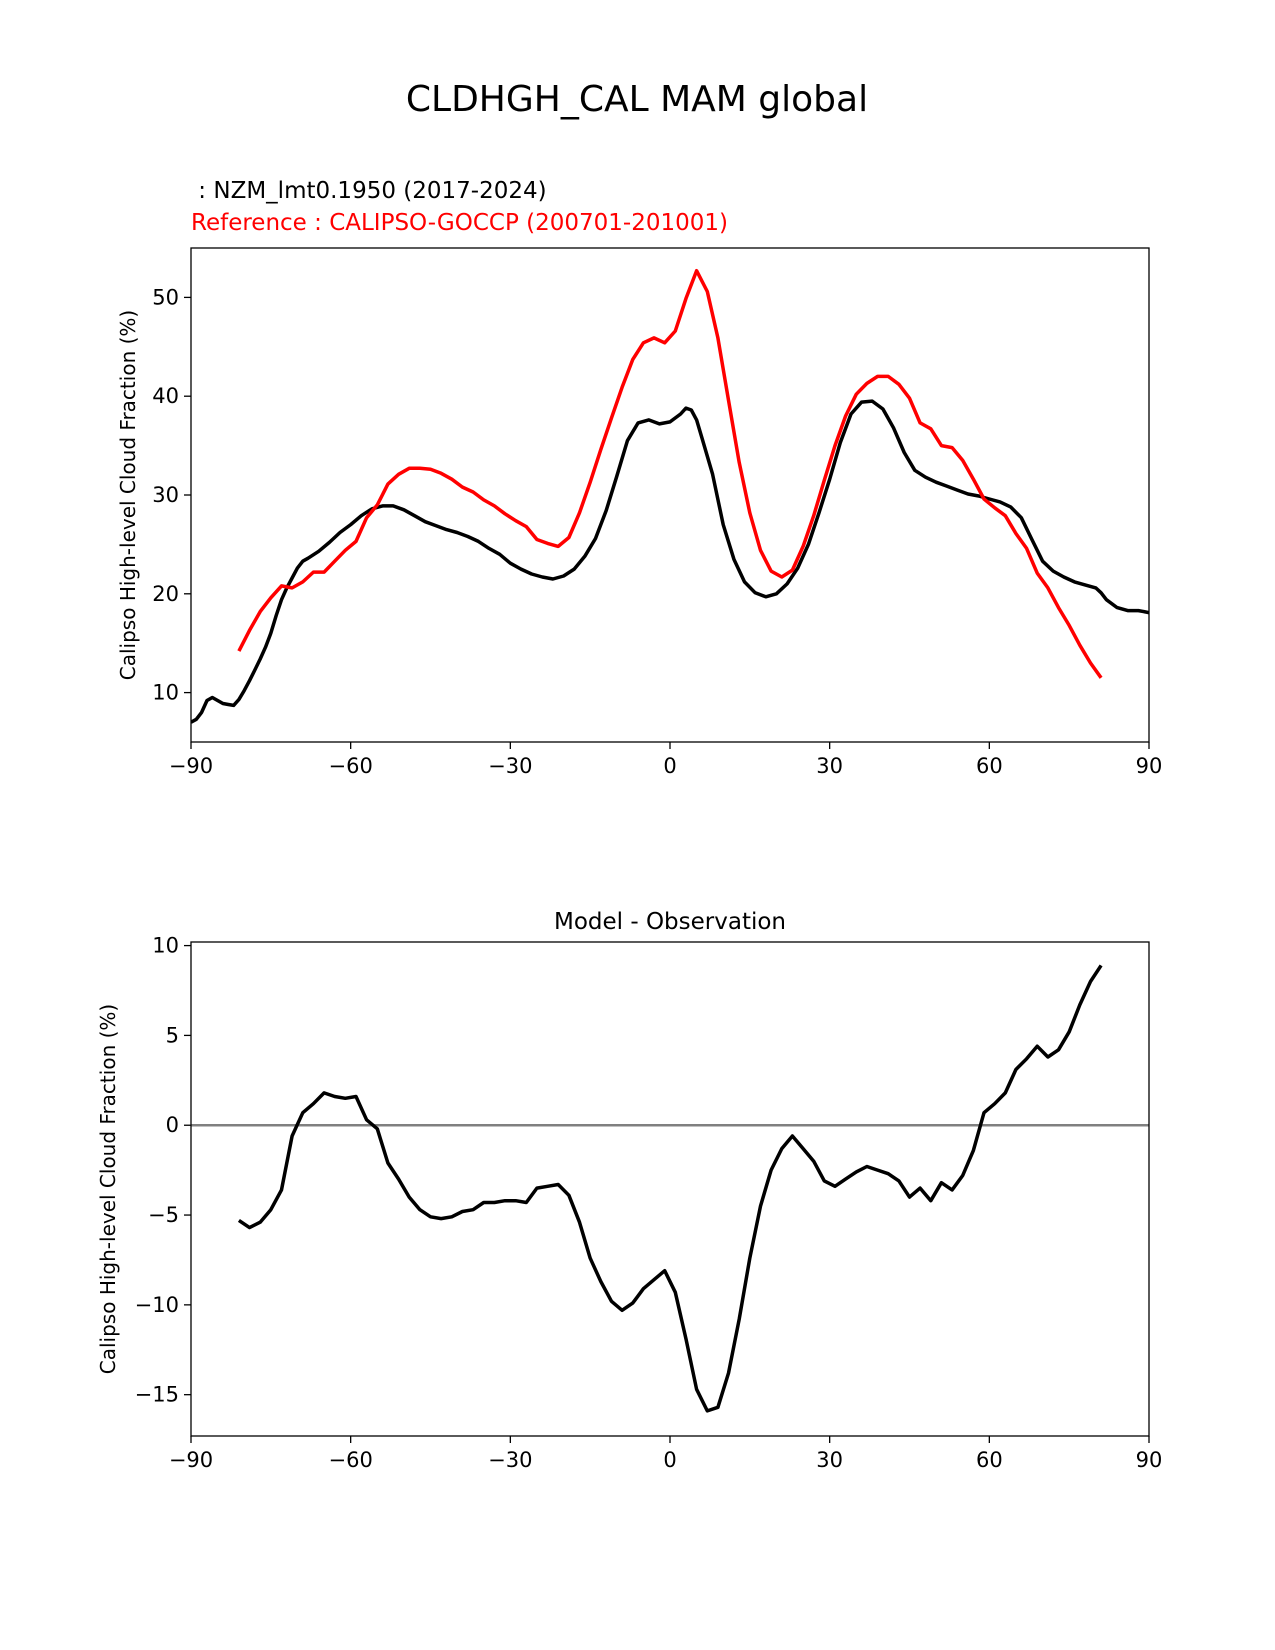  What do you see at coordinates (369, 191) in the screenshot?
I see `model-legend-label: : NZM_lmt0.1950 (2017-2024)` at bounding box center [369, 191].